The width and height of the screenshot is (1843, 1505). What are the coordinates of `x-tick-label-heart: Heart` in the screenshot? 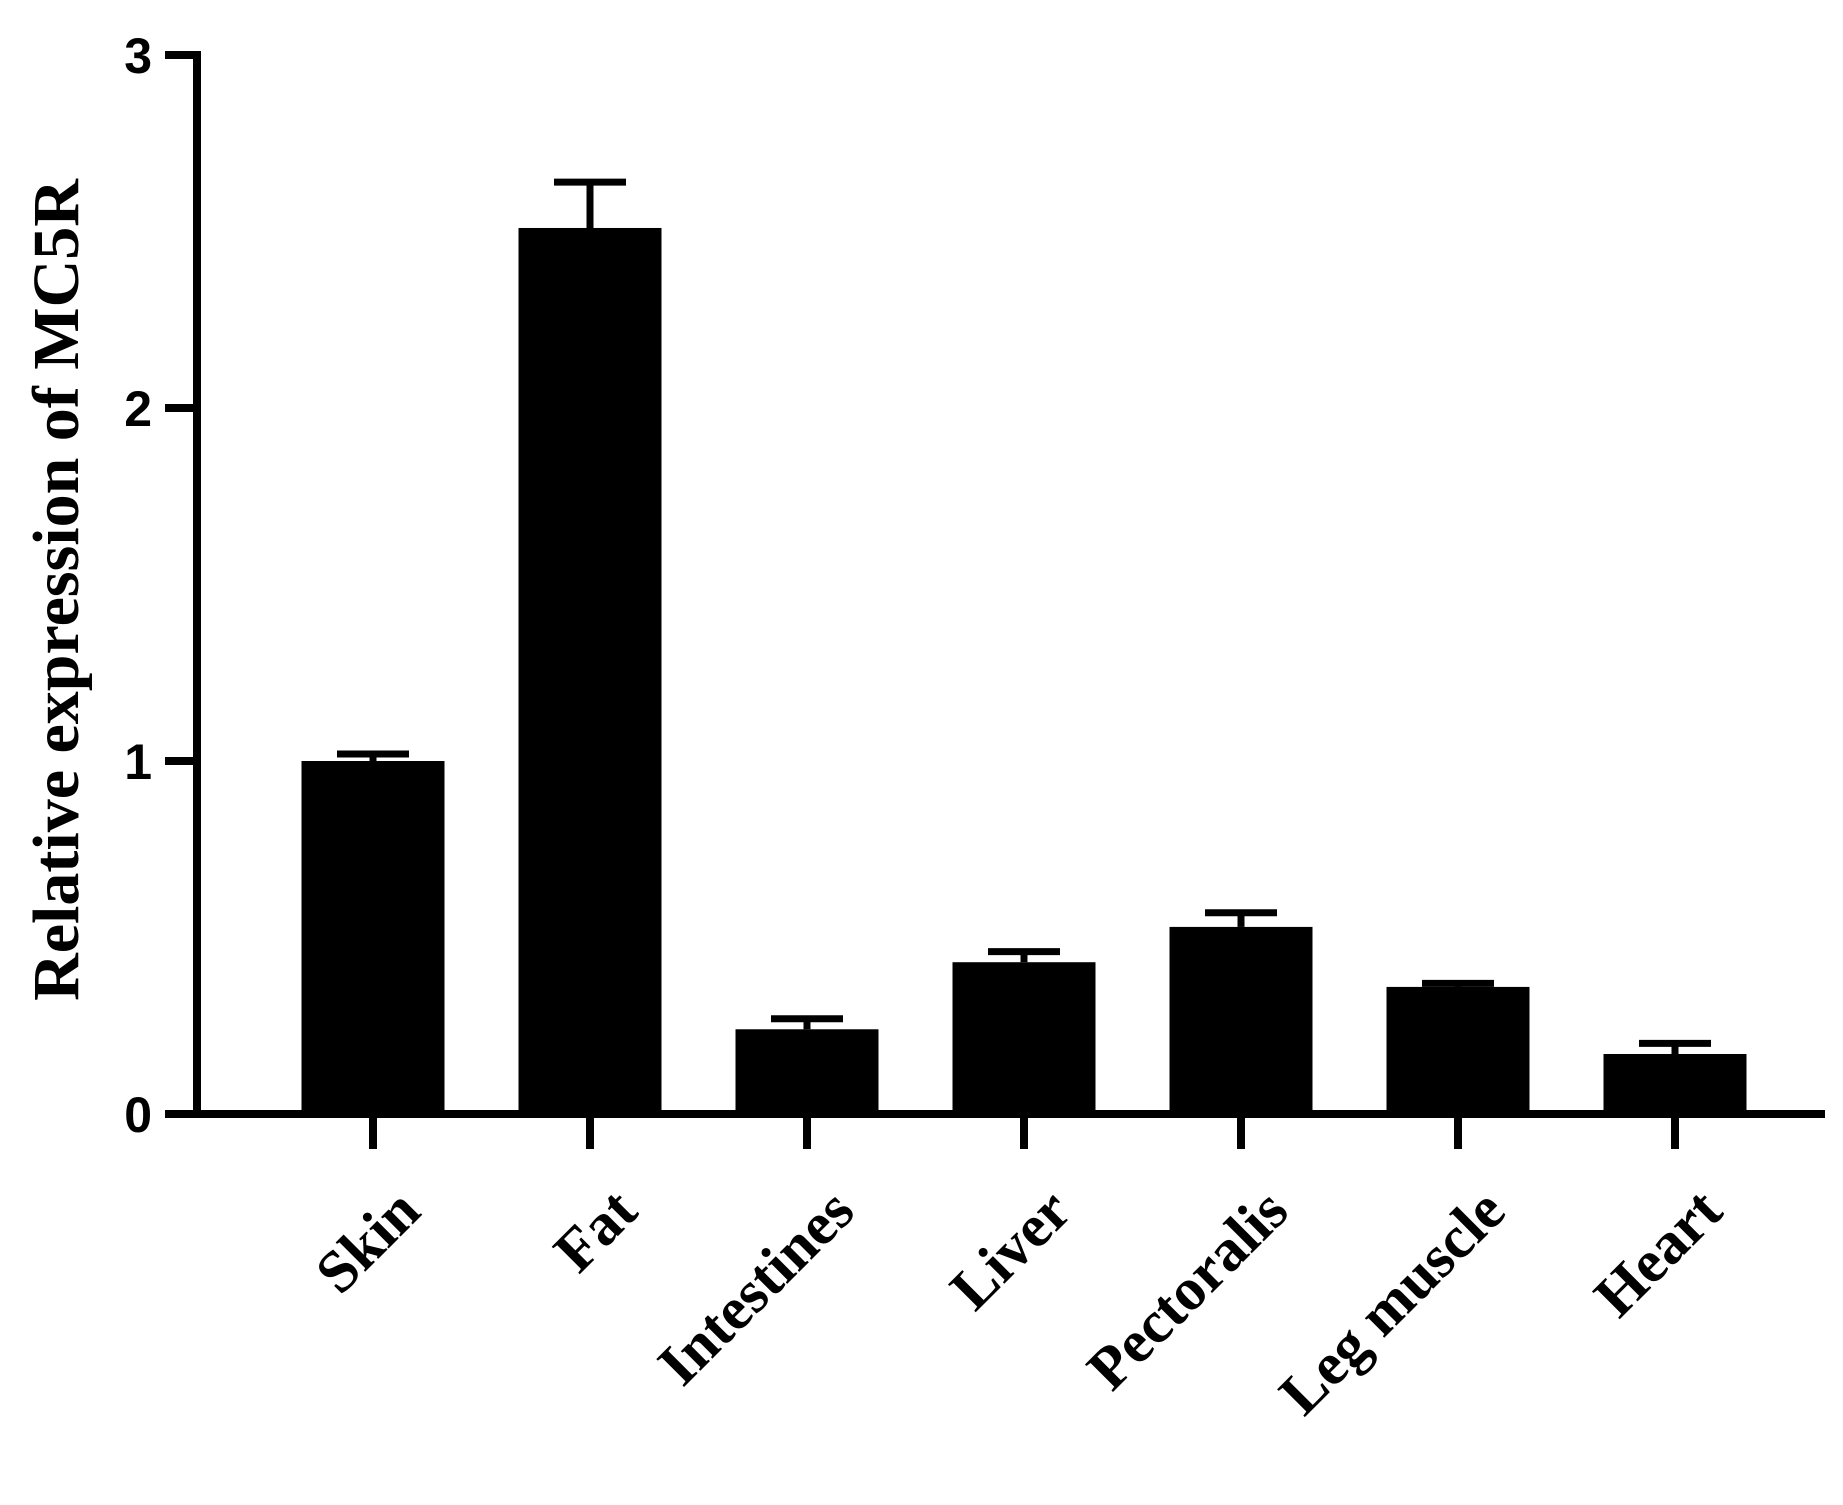 It's located at (1658, 1253).